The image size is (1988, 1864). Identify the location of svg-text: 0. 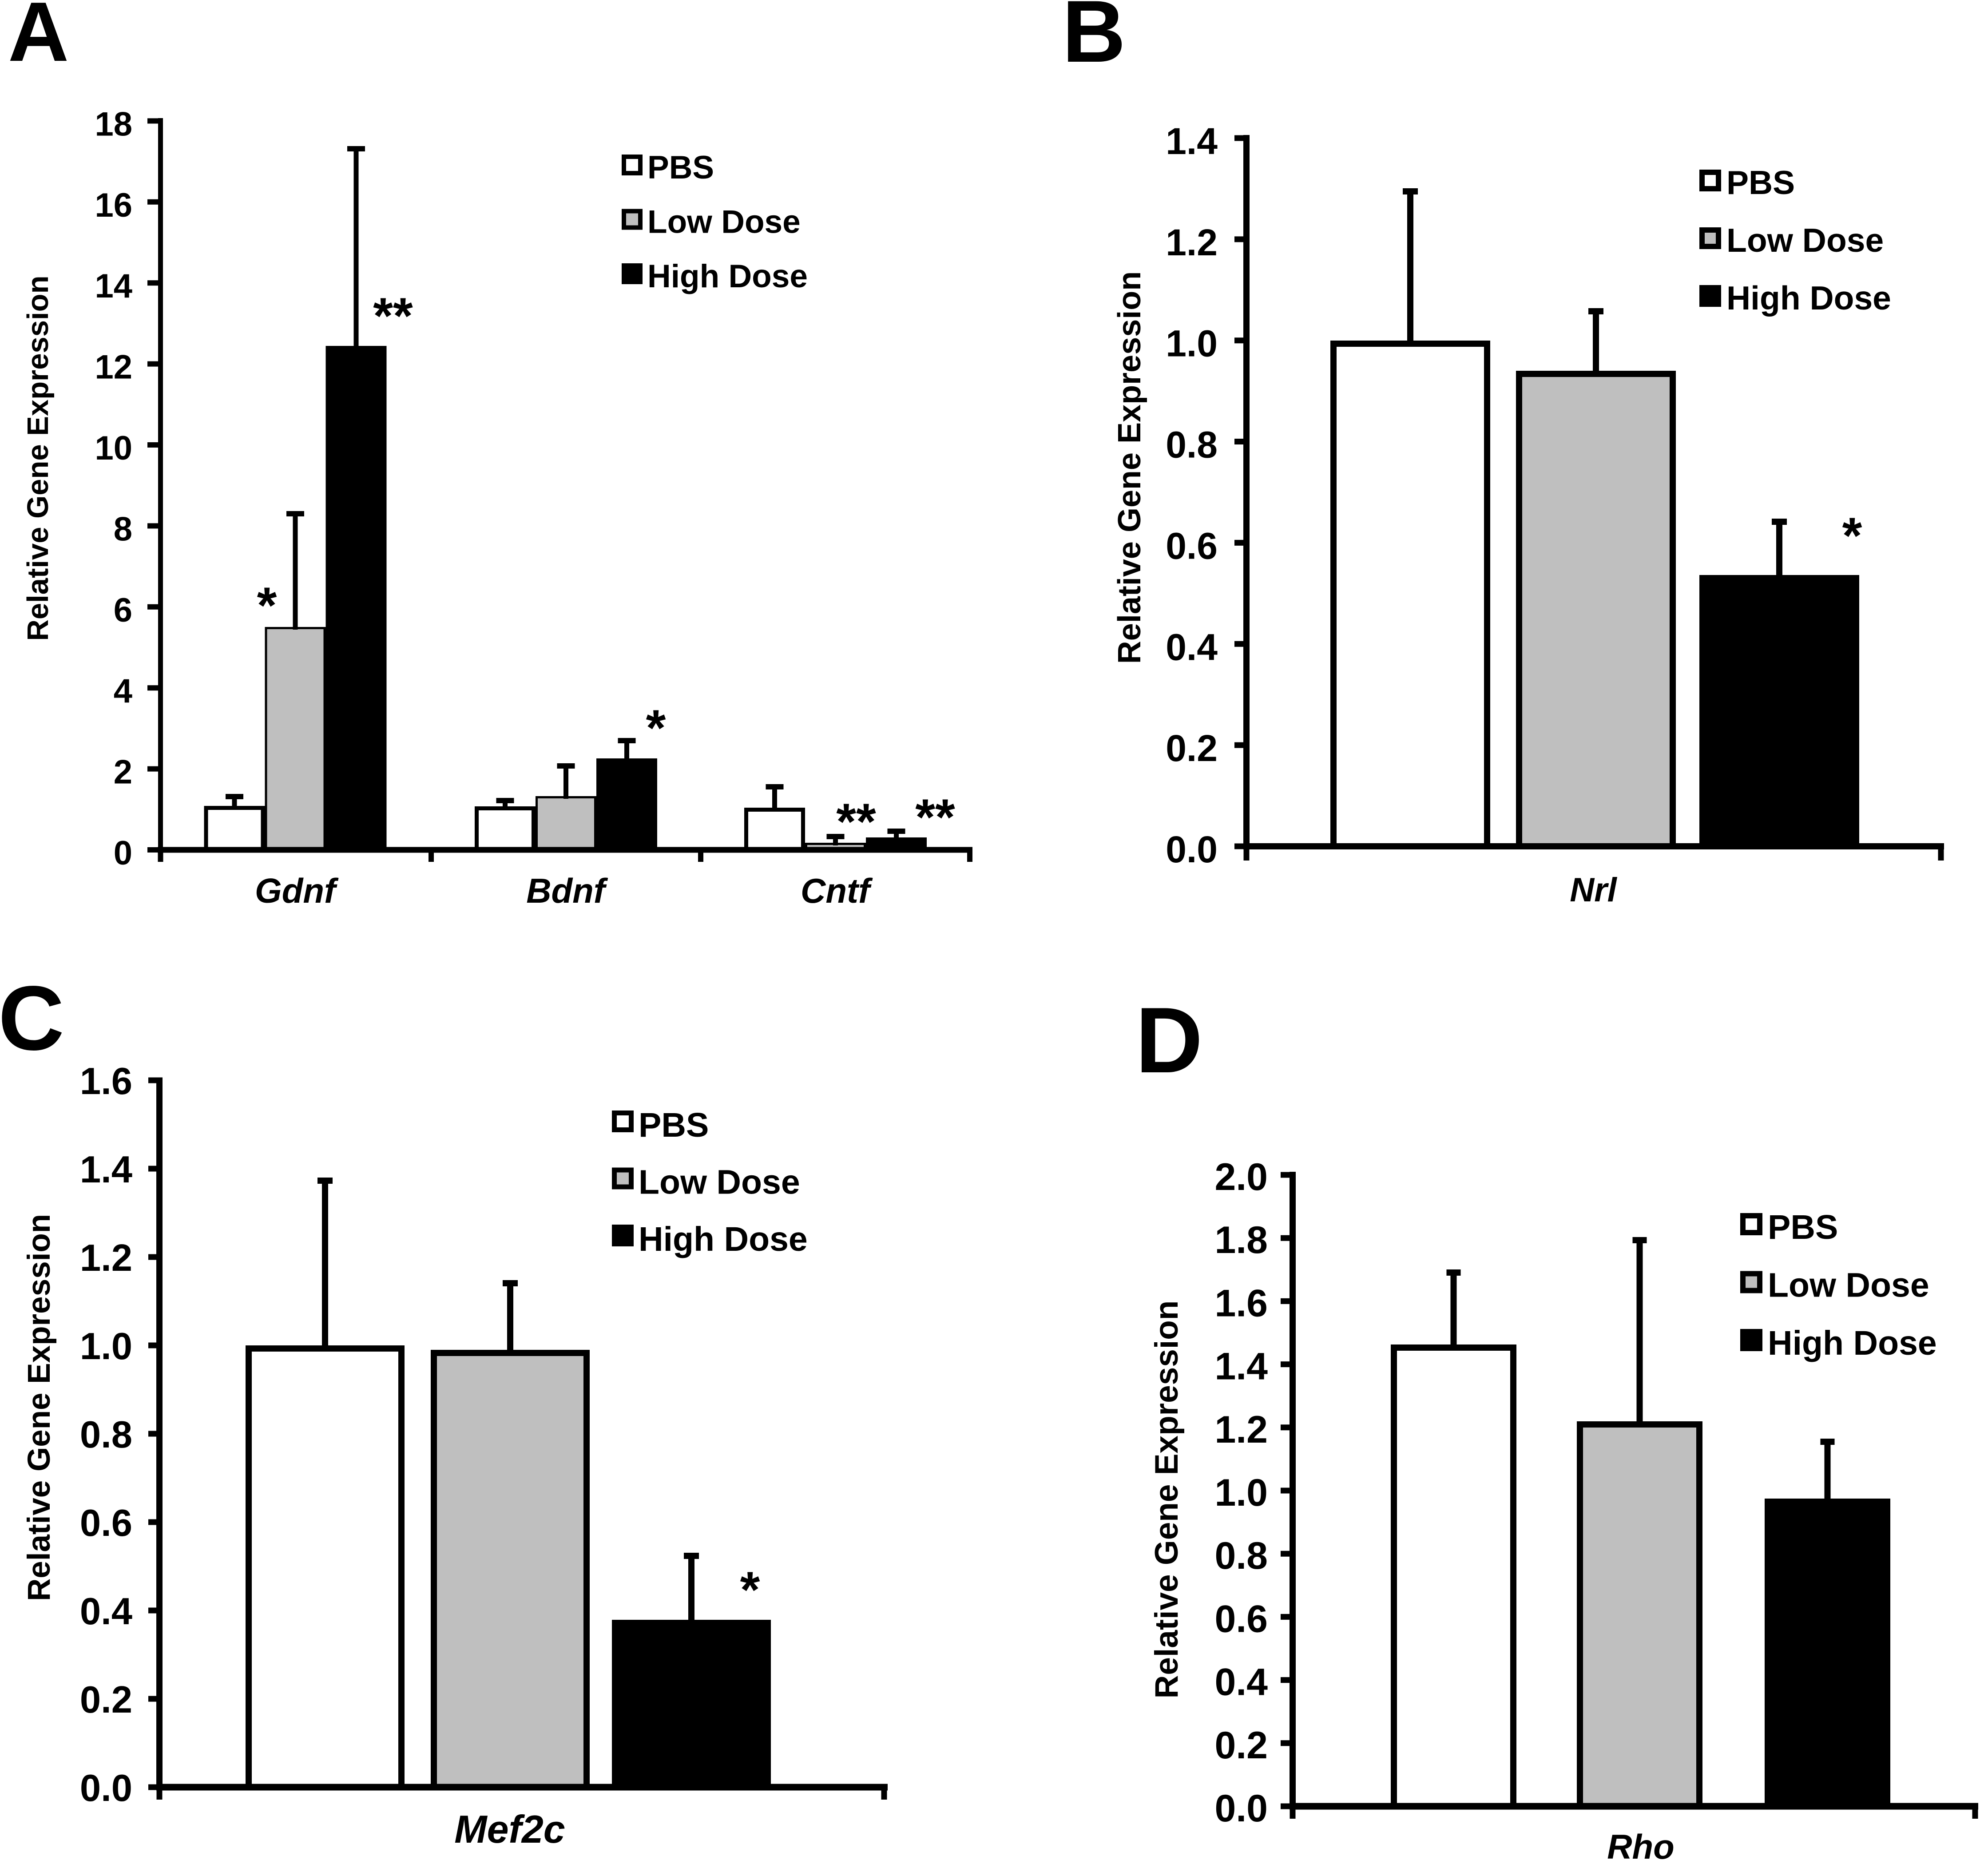
(123, 853).